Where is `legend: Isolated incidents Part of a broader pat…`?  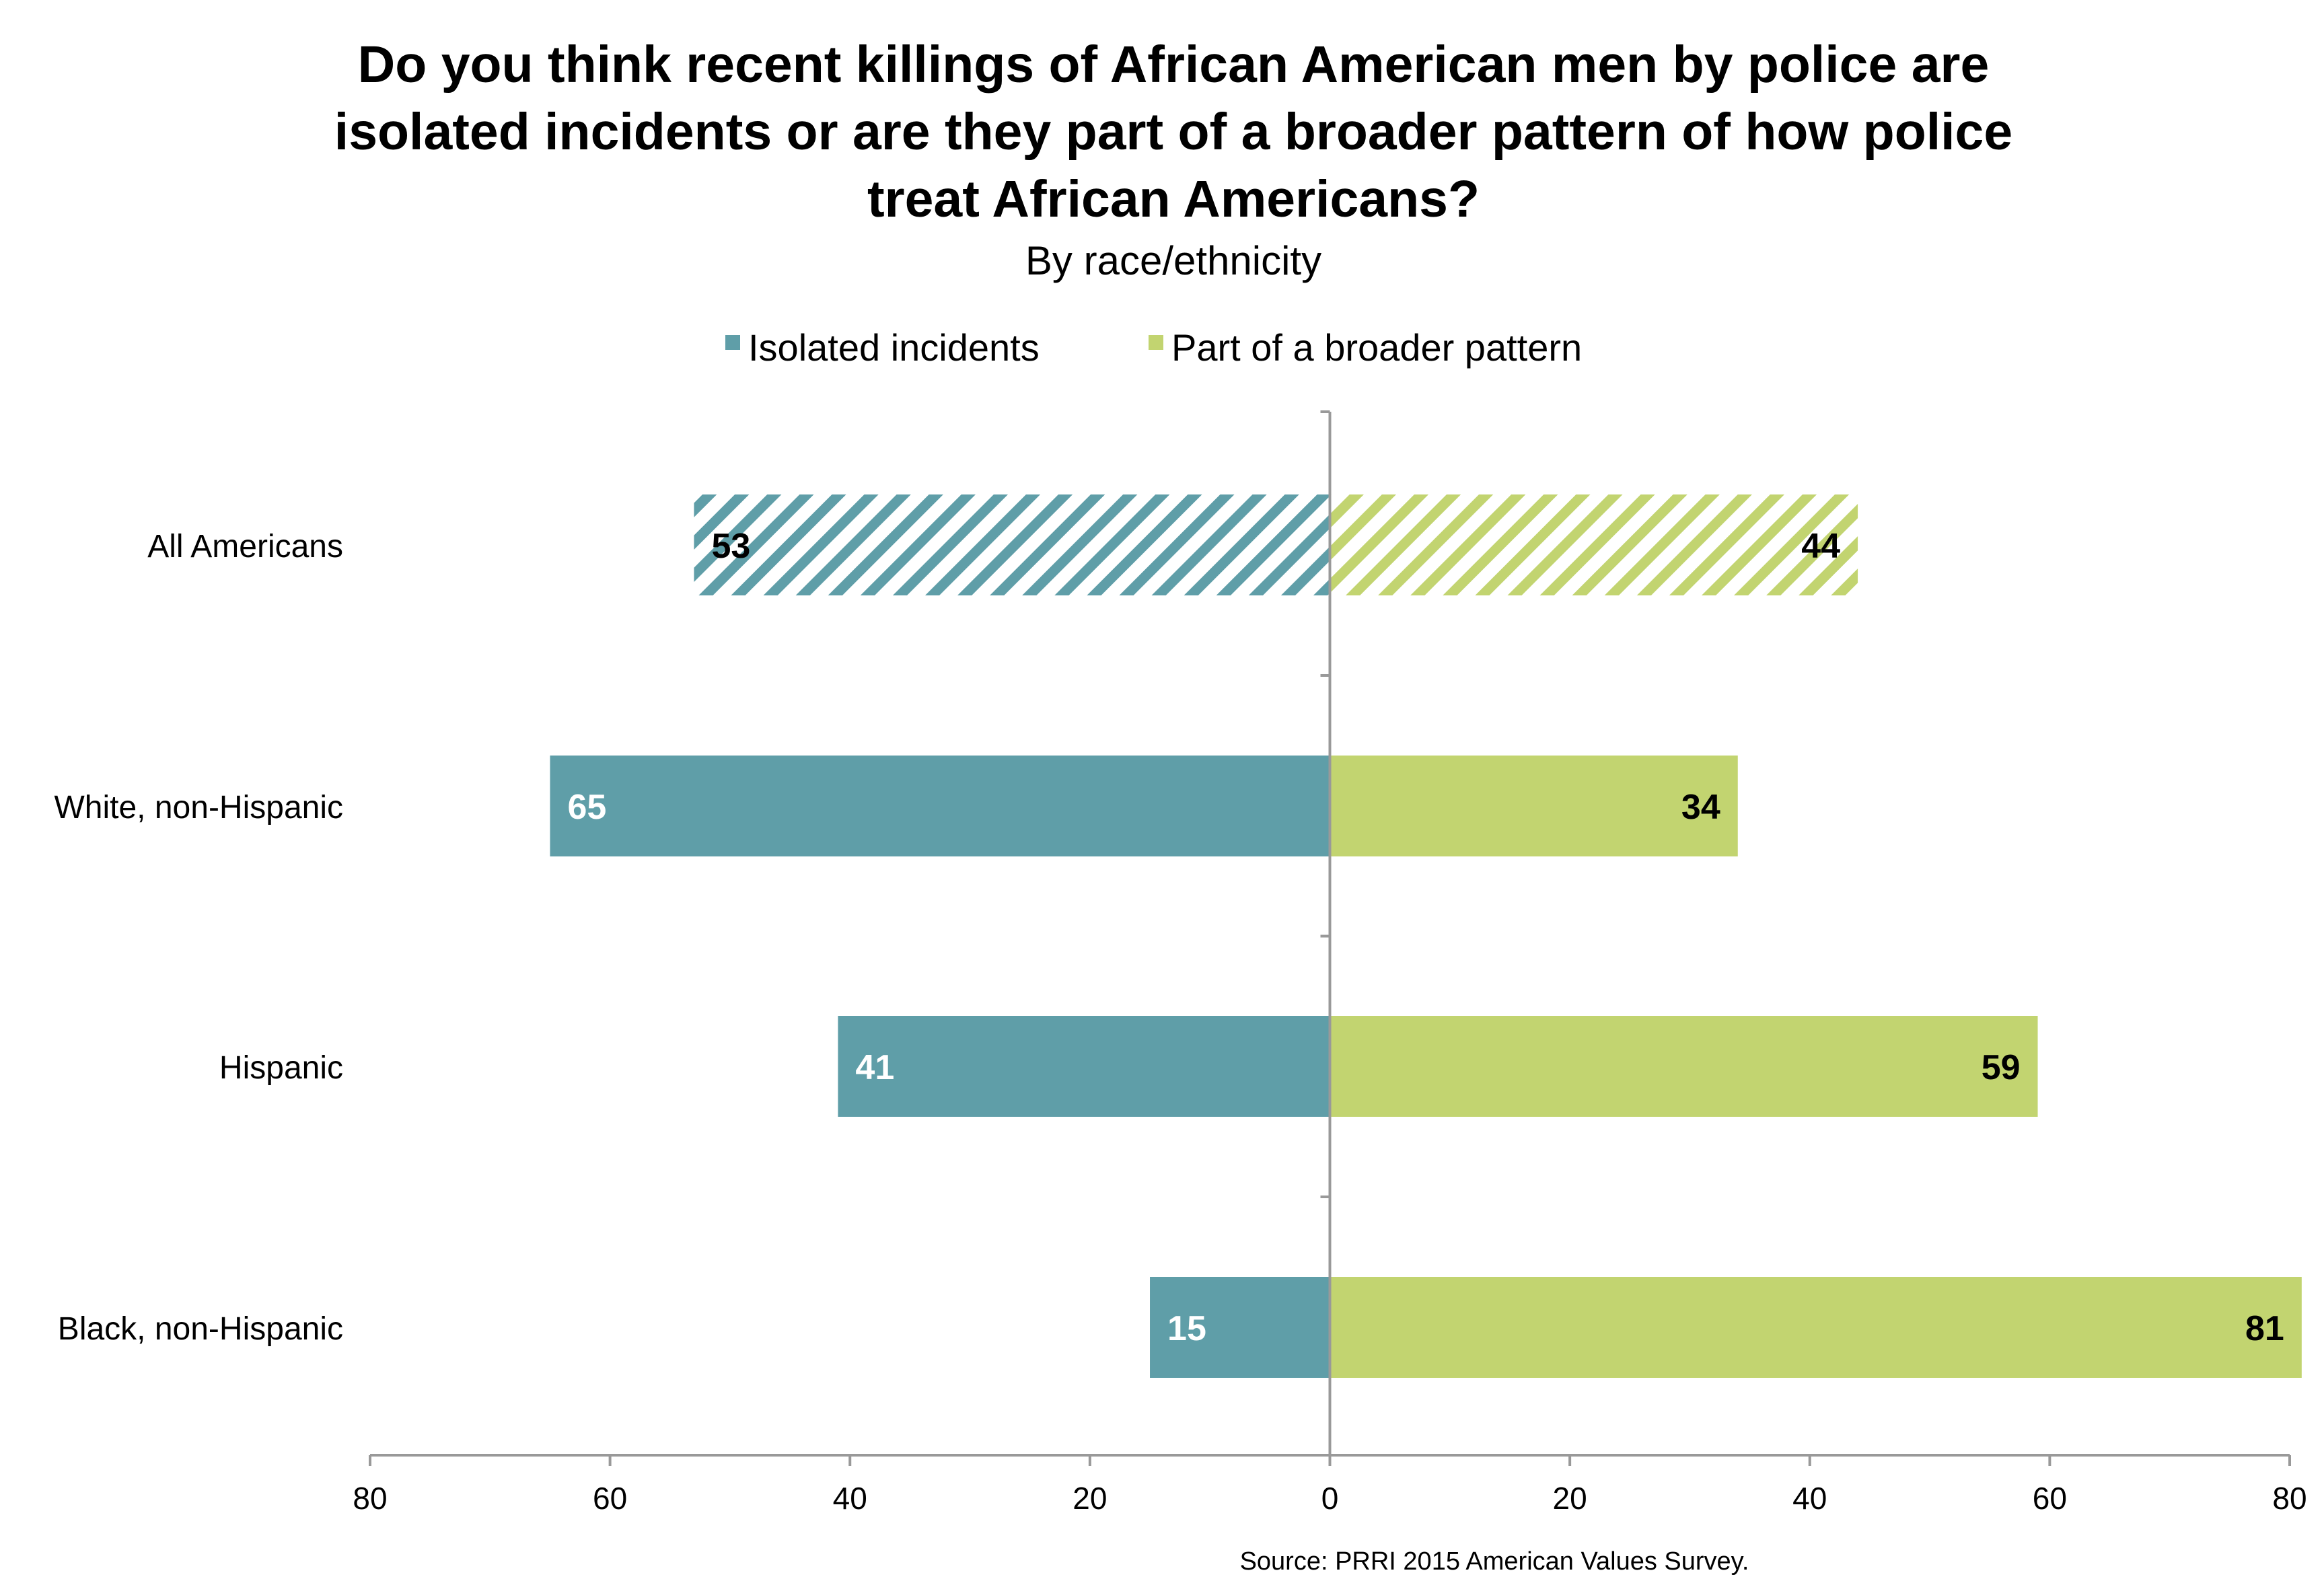 legend: Isolated incidents Part of a broader pat… is located at coordinates (1154, 347).